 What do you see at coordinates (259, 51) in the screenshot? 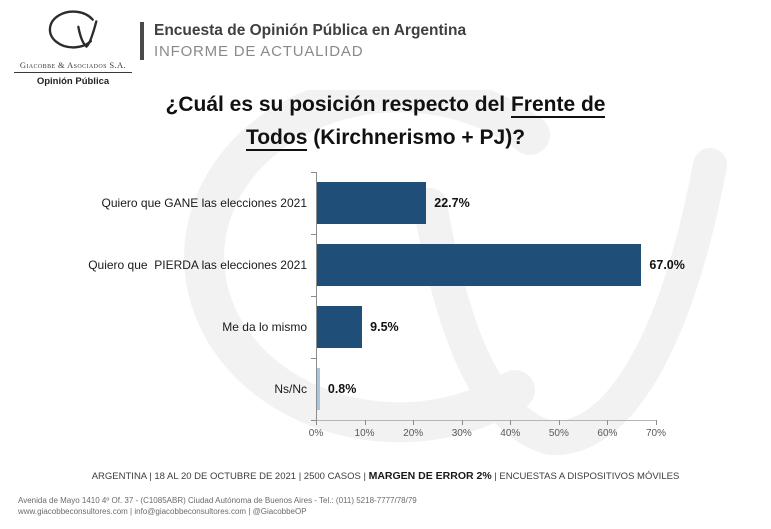
I see `report-subtitle: INFORME DE ACTUALIDAD` at bounding box center [259, 51].